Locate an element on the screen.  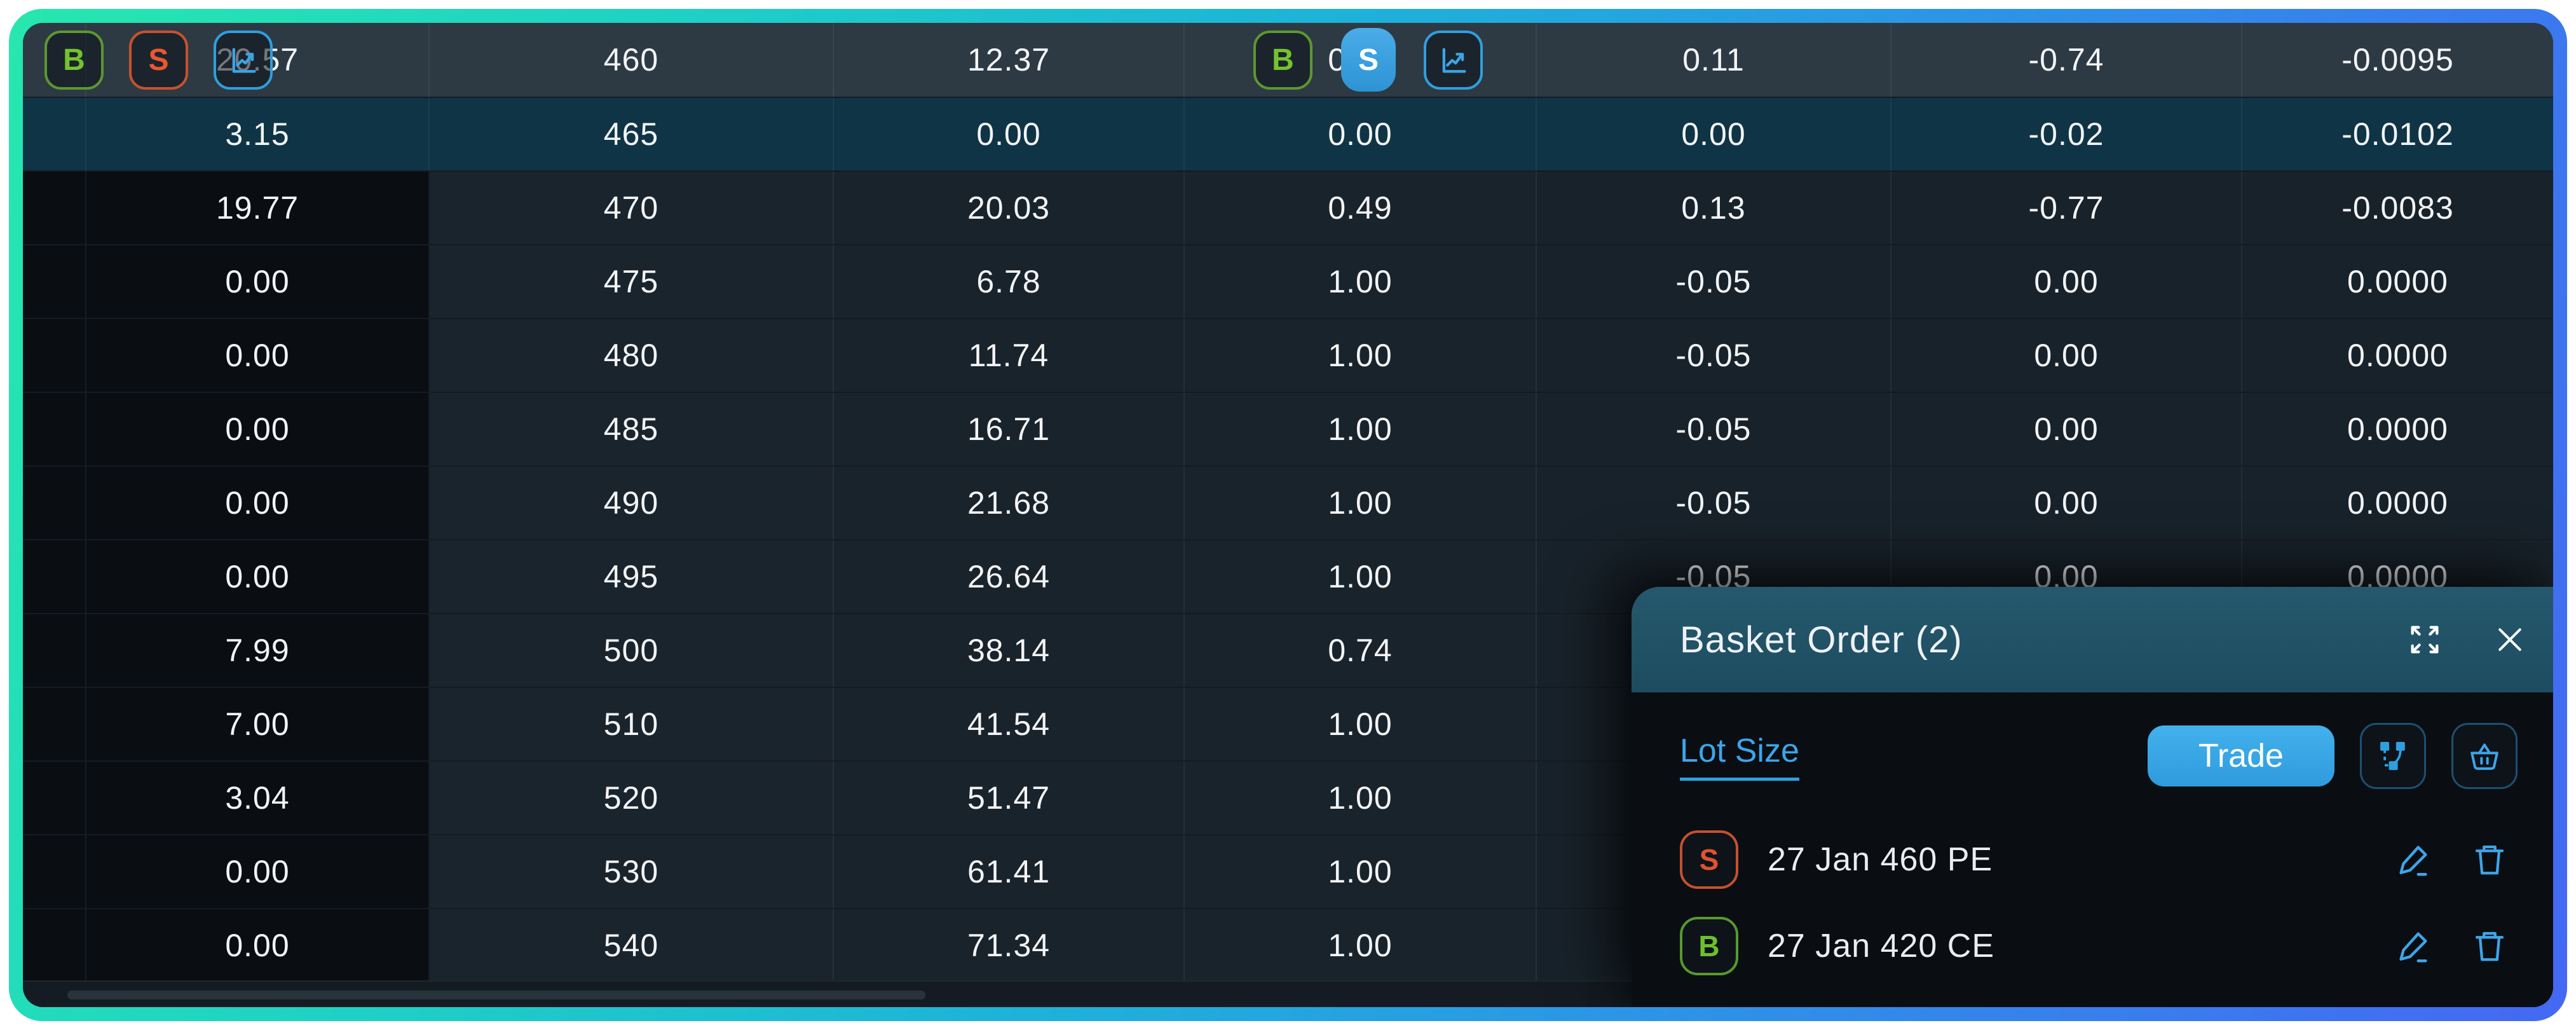
popup-header: Basket Order (2) is located at coordinates (2092, 639).